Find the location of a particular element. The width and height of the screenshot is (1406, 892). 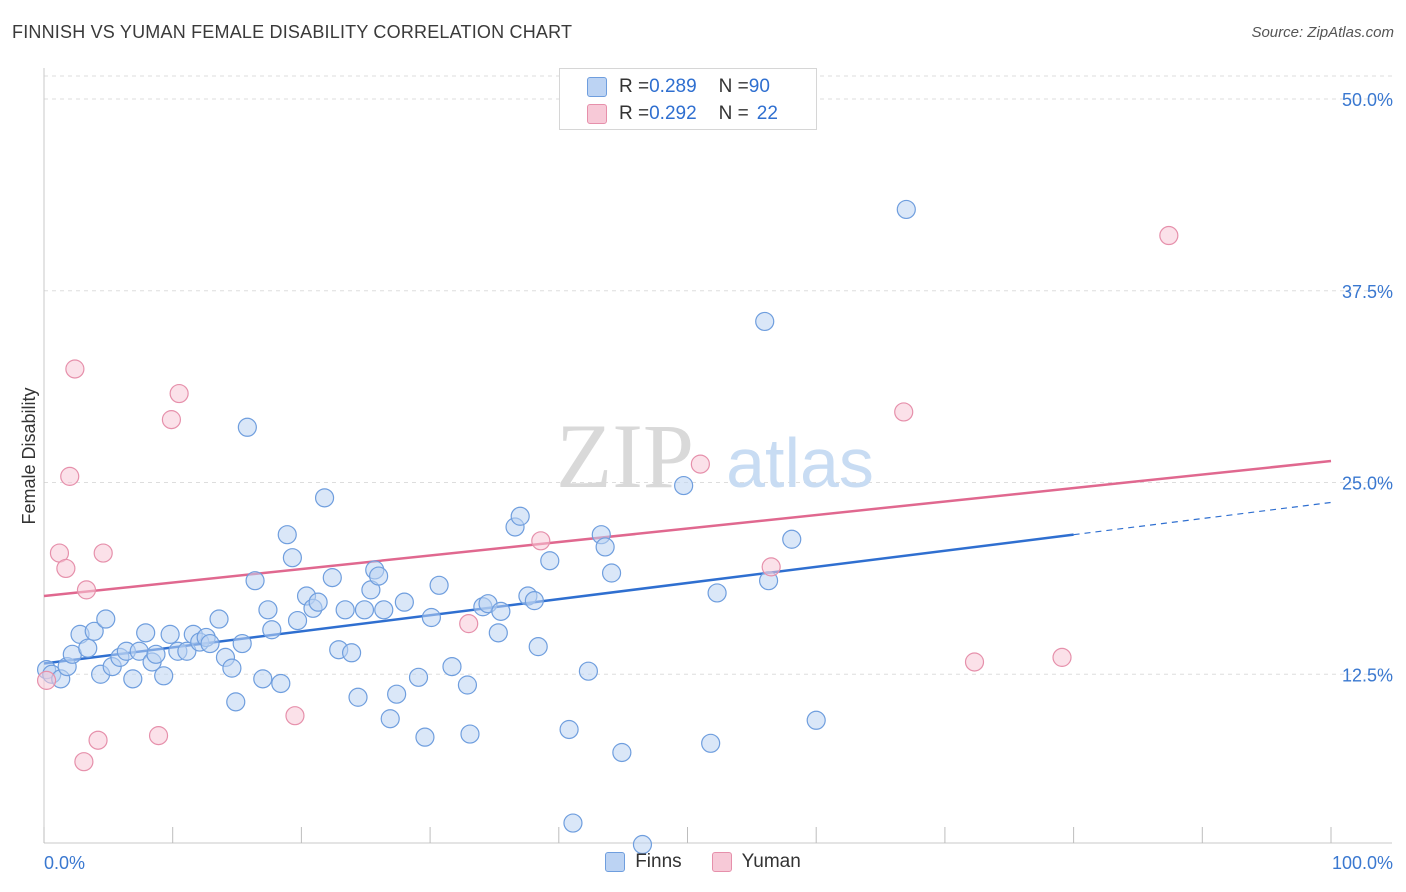

x-tick-label: 100.0% is located at coordinates (1362, 863).